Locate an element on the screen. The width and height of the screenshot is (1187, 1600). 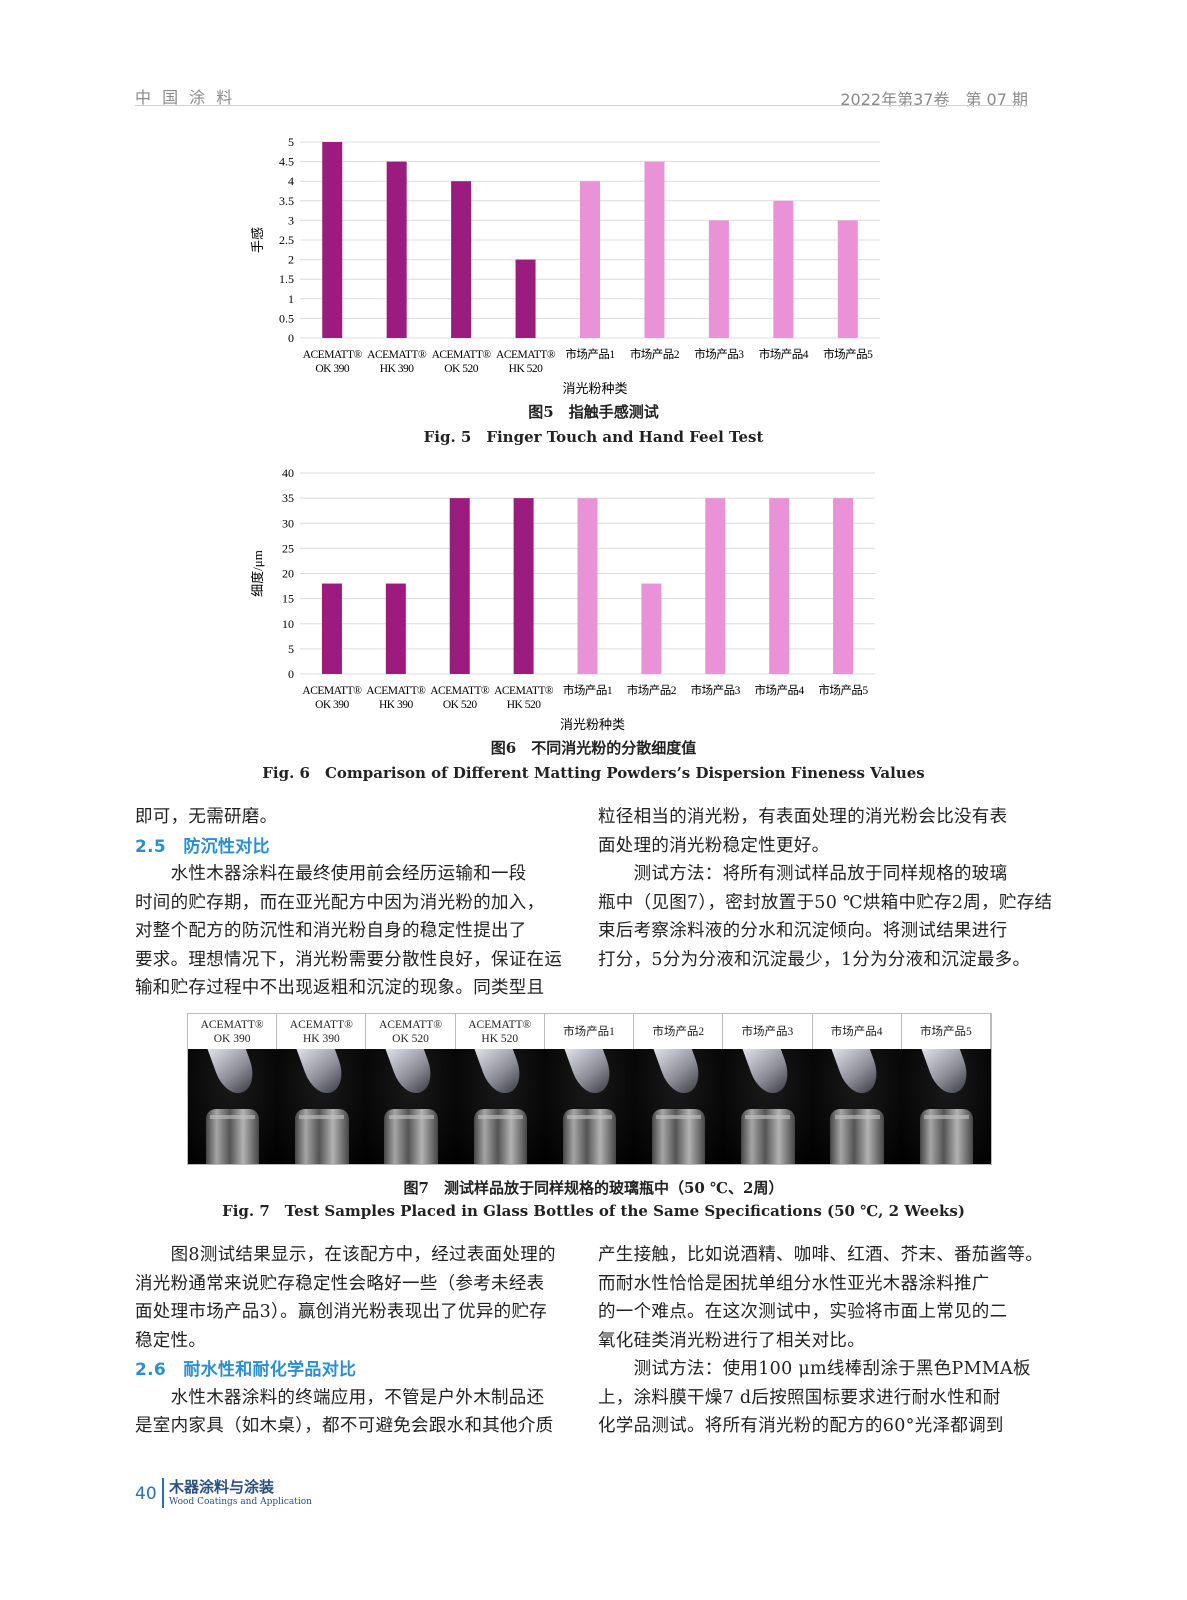
text-line: 面处理市场产品3）。赢创消光粉表现出了优异的贮存 is located at coordinates (341, 1312).